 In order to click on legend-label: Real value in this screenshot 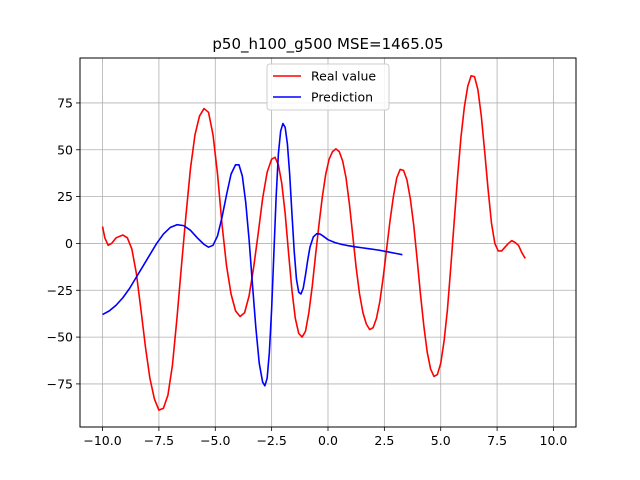, I will do `click(343, 76)`.